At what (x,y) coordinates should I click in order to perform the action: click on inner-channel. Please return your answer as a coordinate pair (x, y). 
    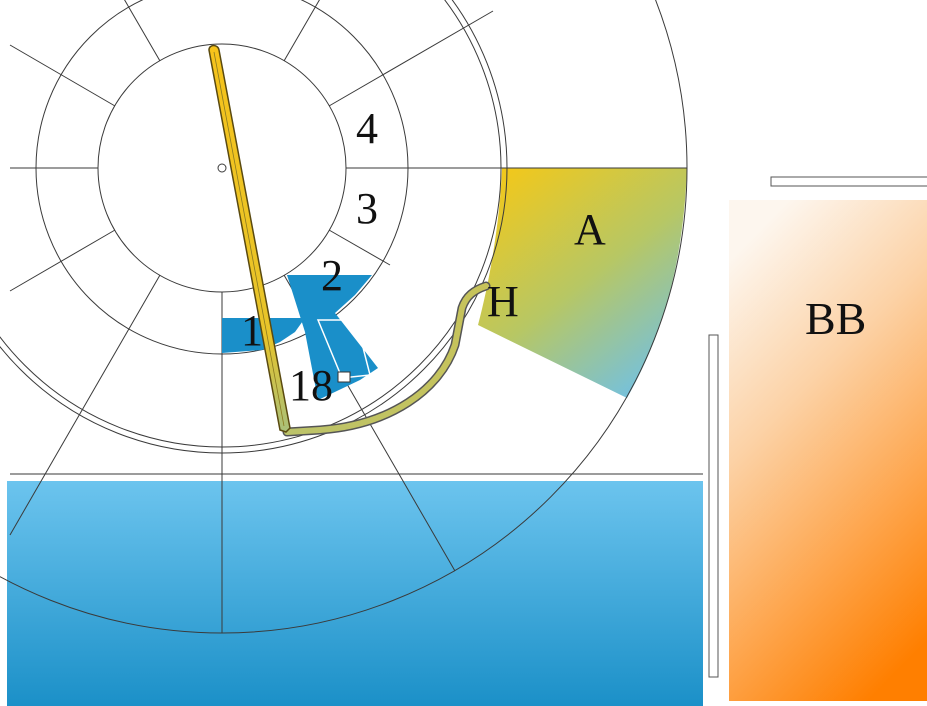
    Looking at the image, I should click on (343, 349).